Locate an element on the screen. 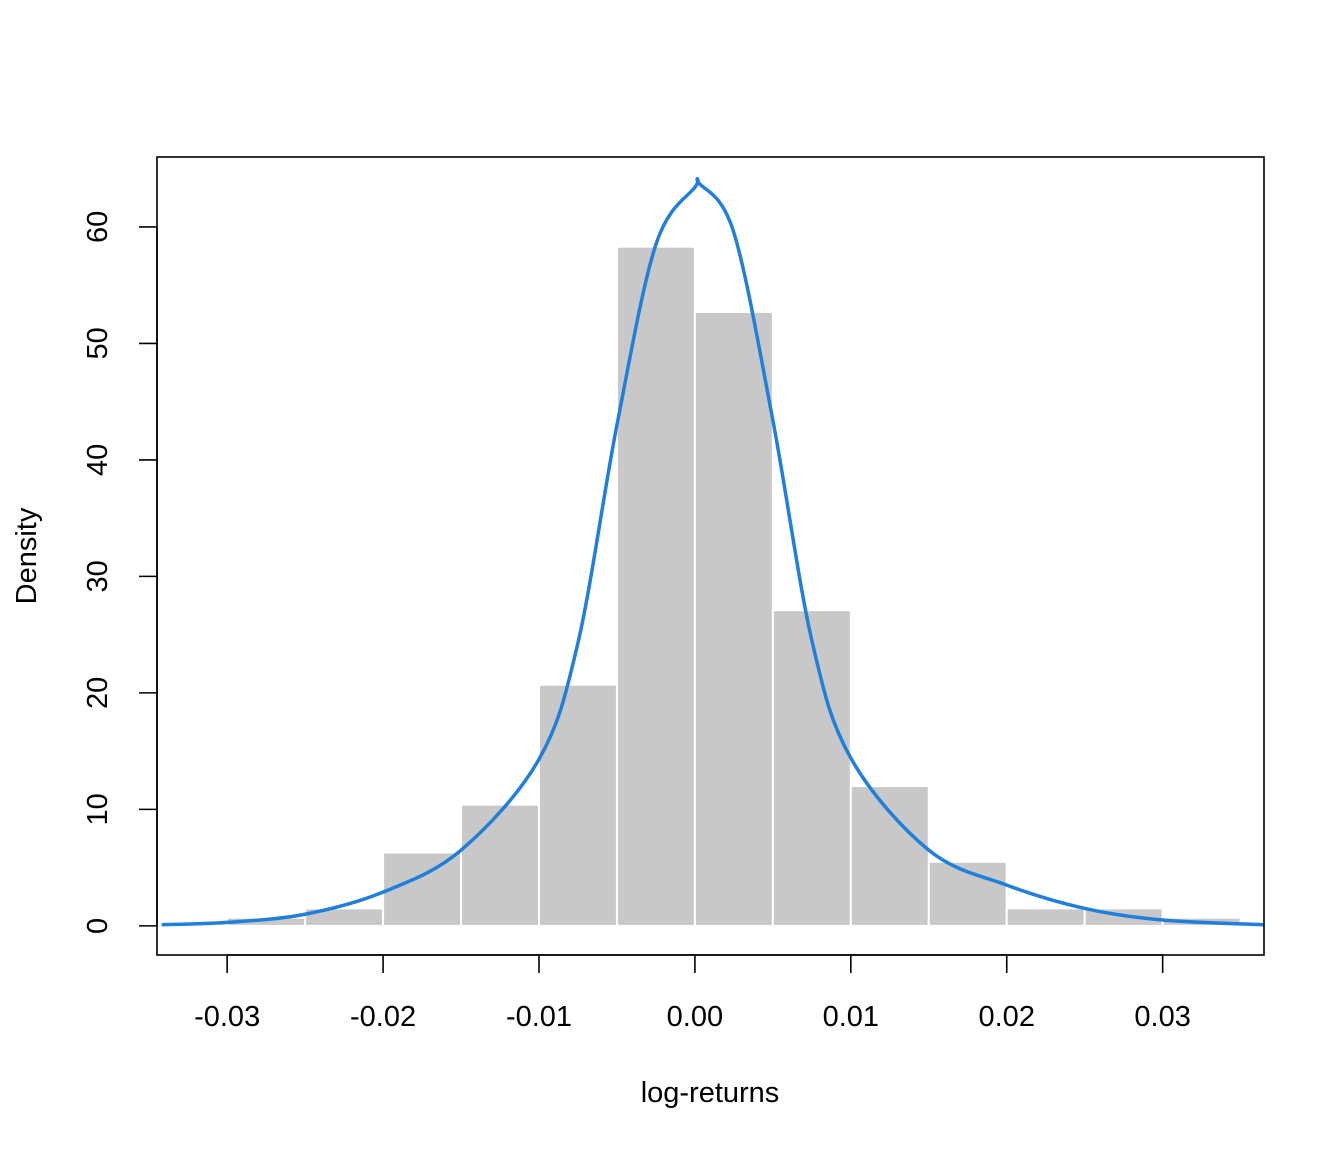  x-tick-label: -0.03 is located at coordinates (227, 1017).